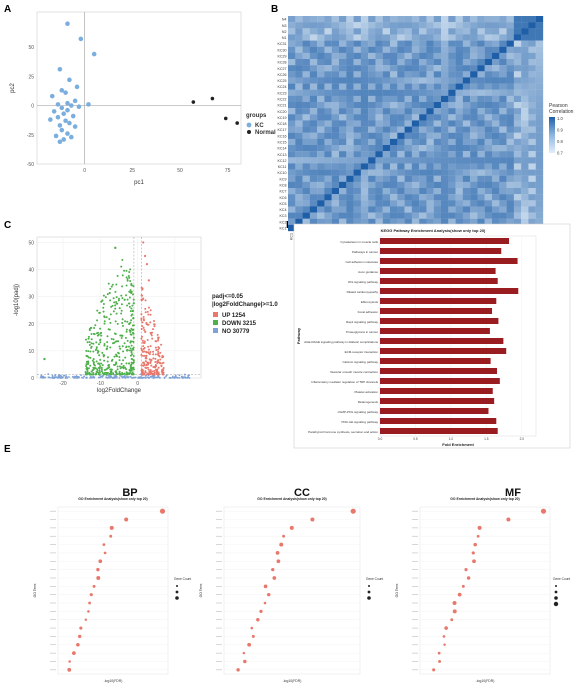 The width and height of the screenshot is (574, 690). I want to click on go-bp-dot, so click(86, 619).